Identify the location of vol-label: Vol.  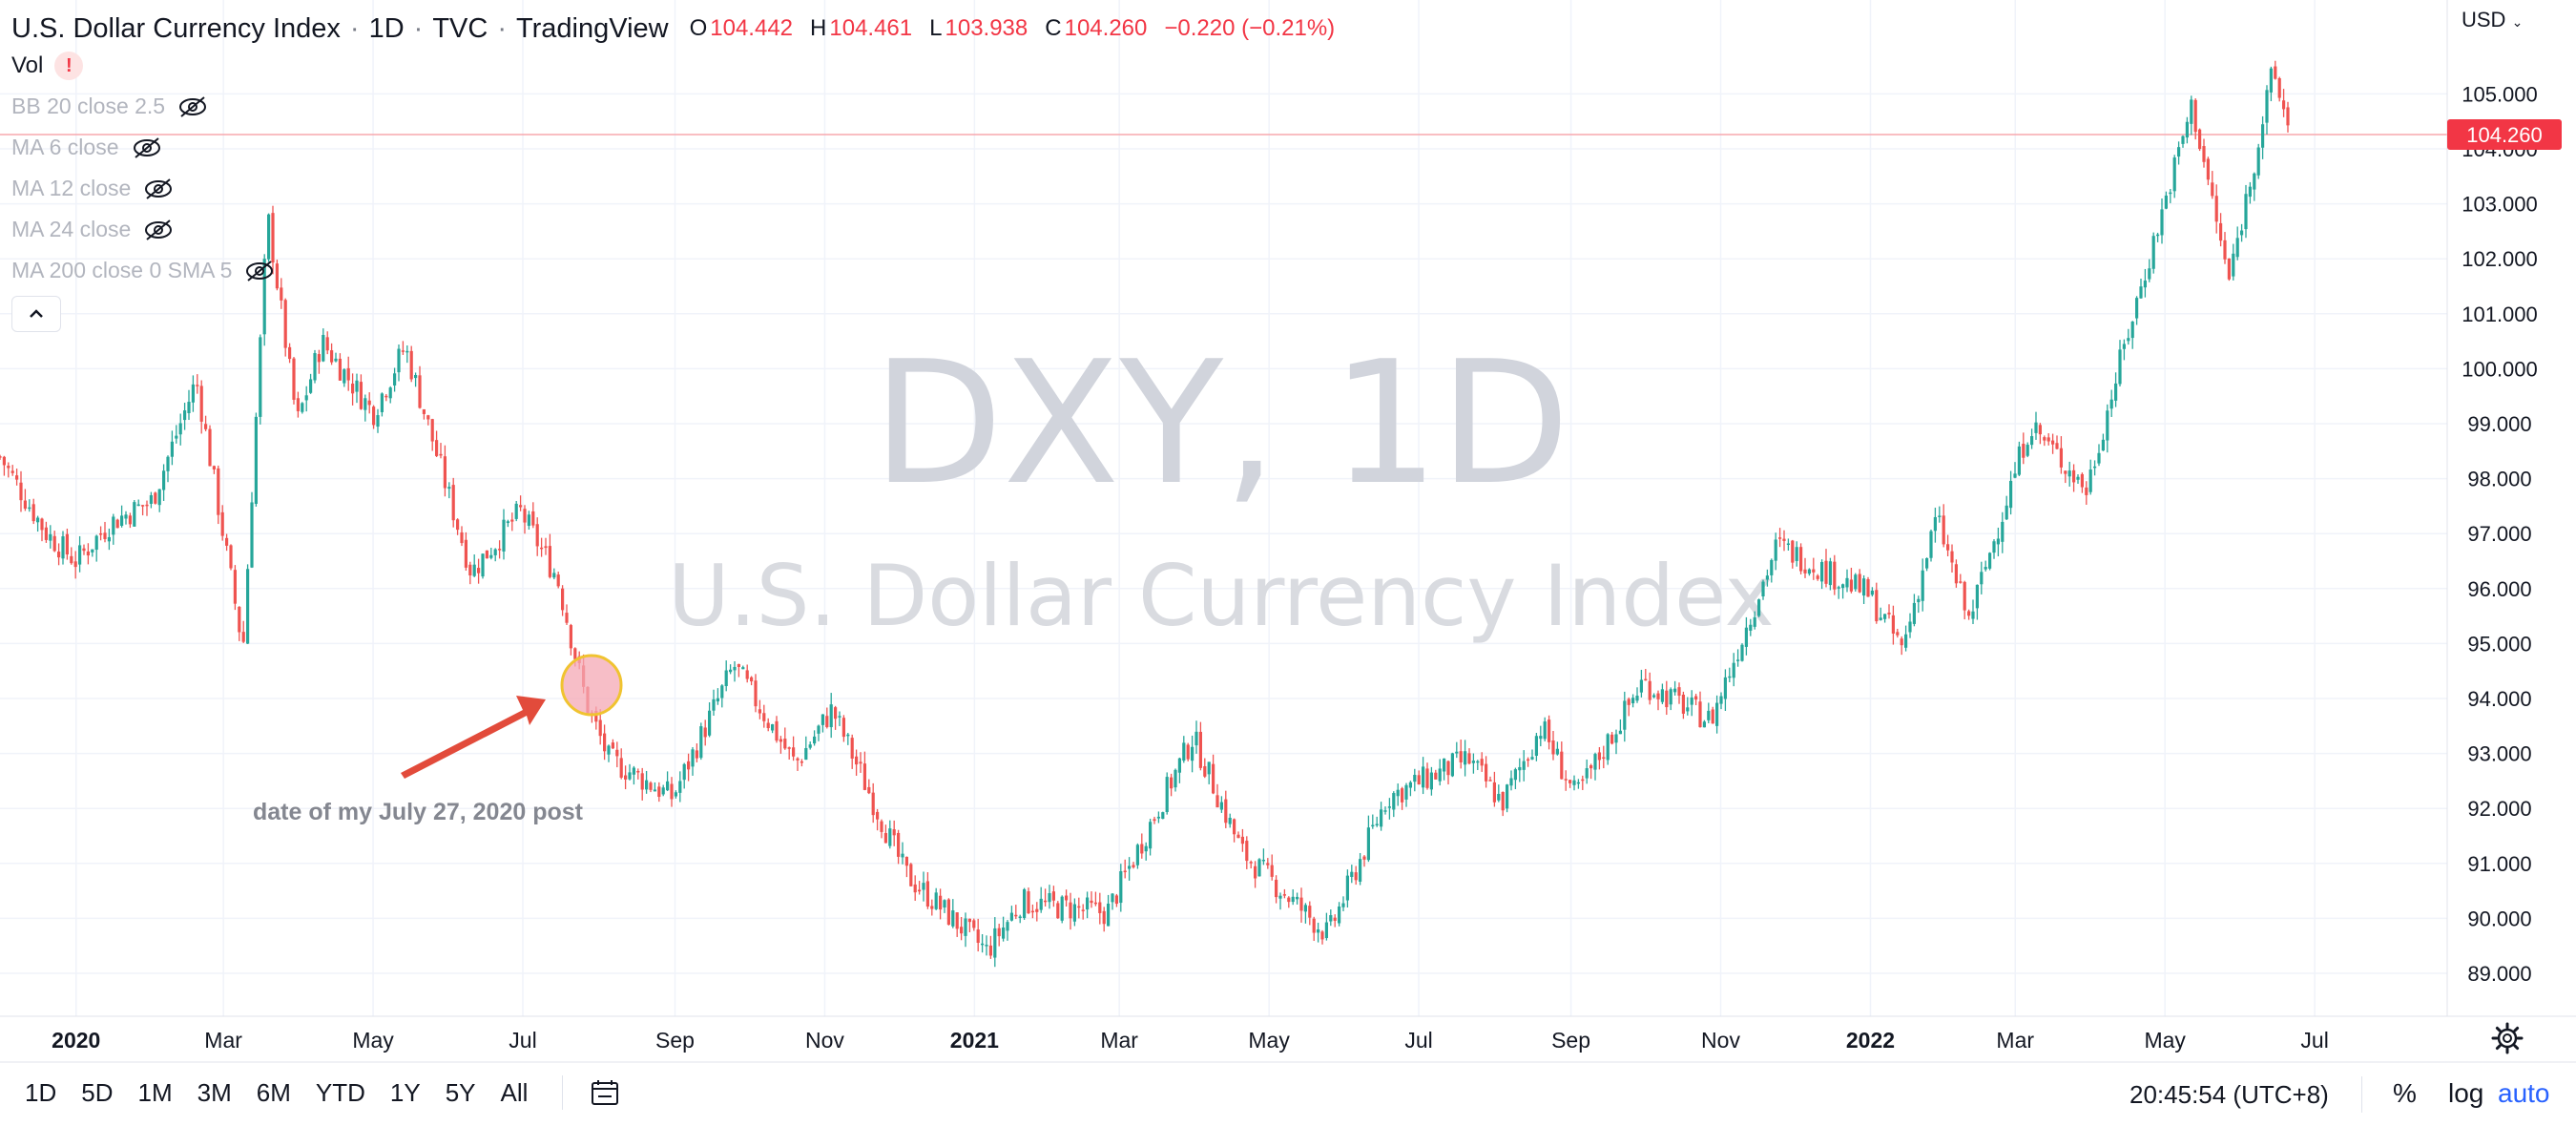
(27, 65).